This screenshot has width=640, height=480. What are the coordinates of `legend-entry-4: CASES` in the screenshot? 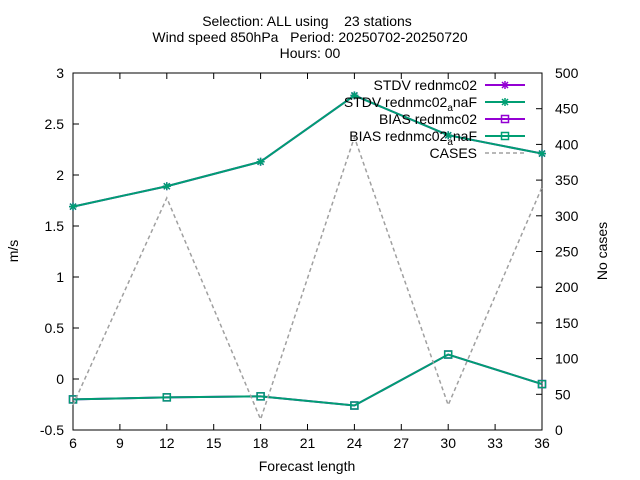 It's located at (477, 153).